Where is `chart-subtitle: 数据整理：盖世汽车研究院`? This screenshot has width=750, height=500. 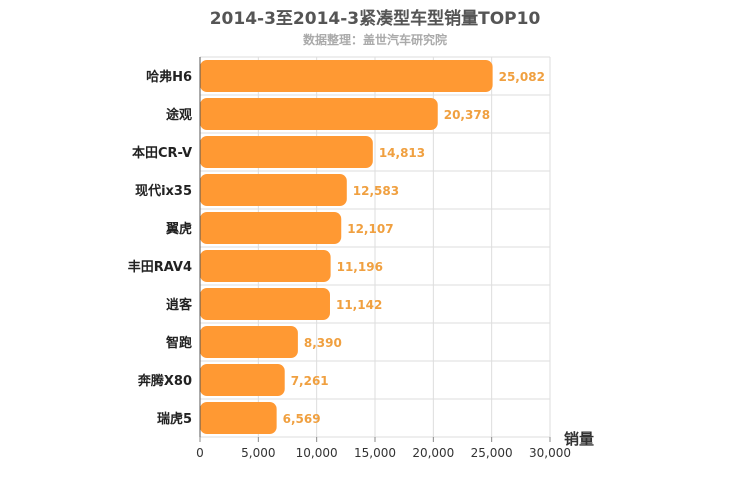
chart-subtitle: 数据整理：盖世汽车研究院 is located at coordinates (374, 40).